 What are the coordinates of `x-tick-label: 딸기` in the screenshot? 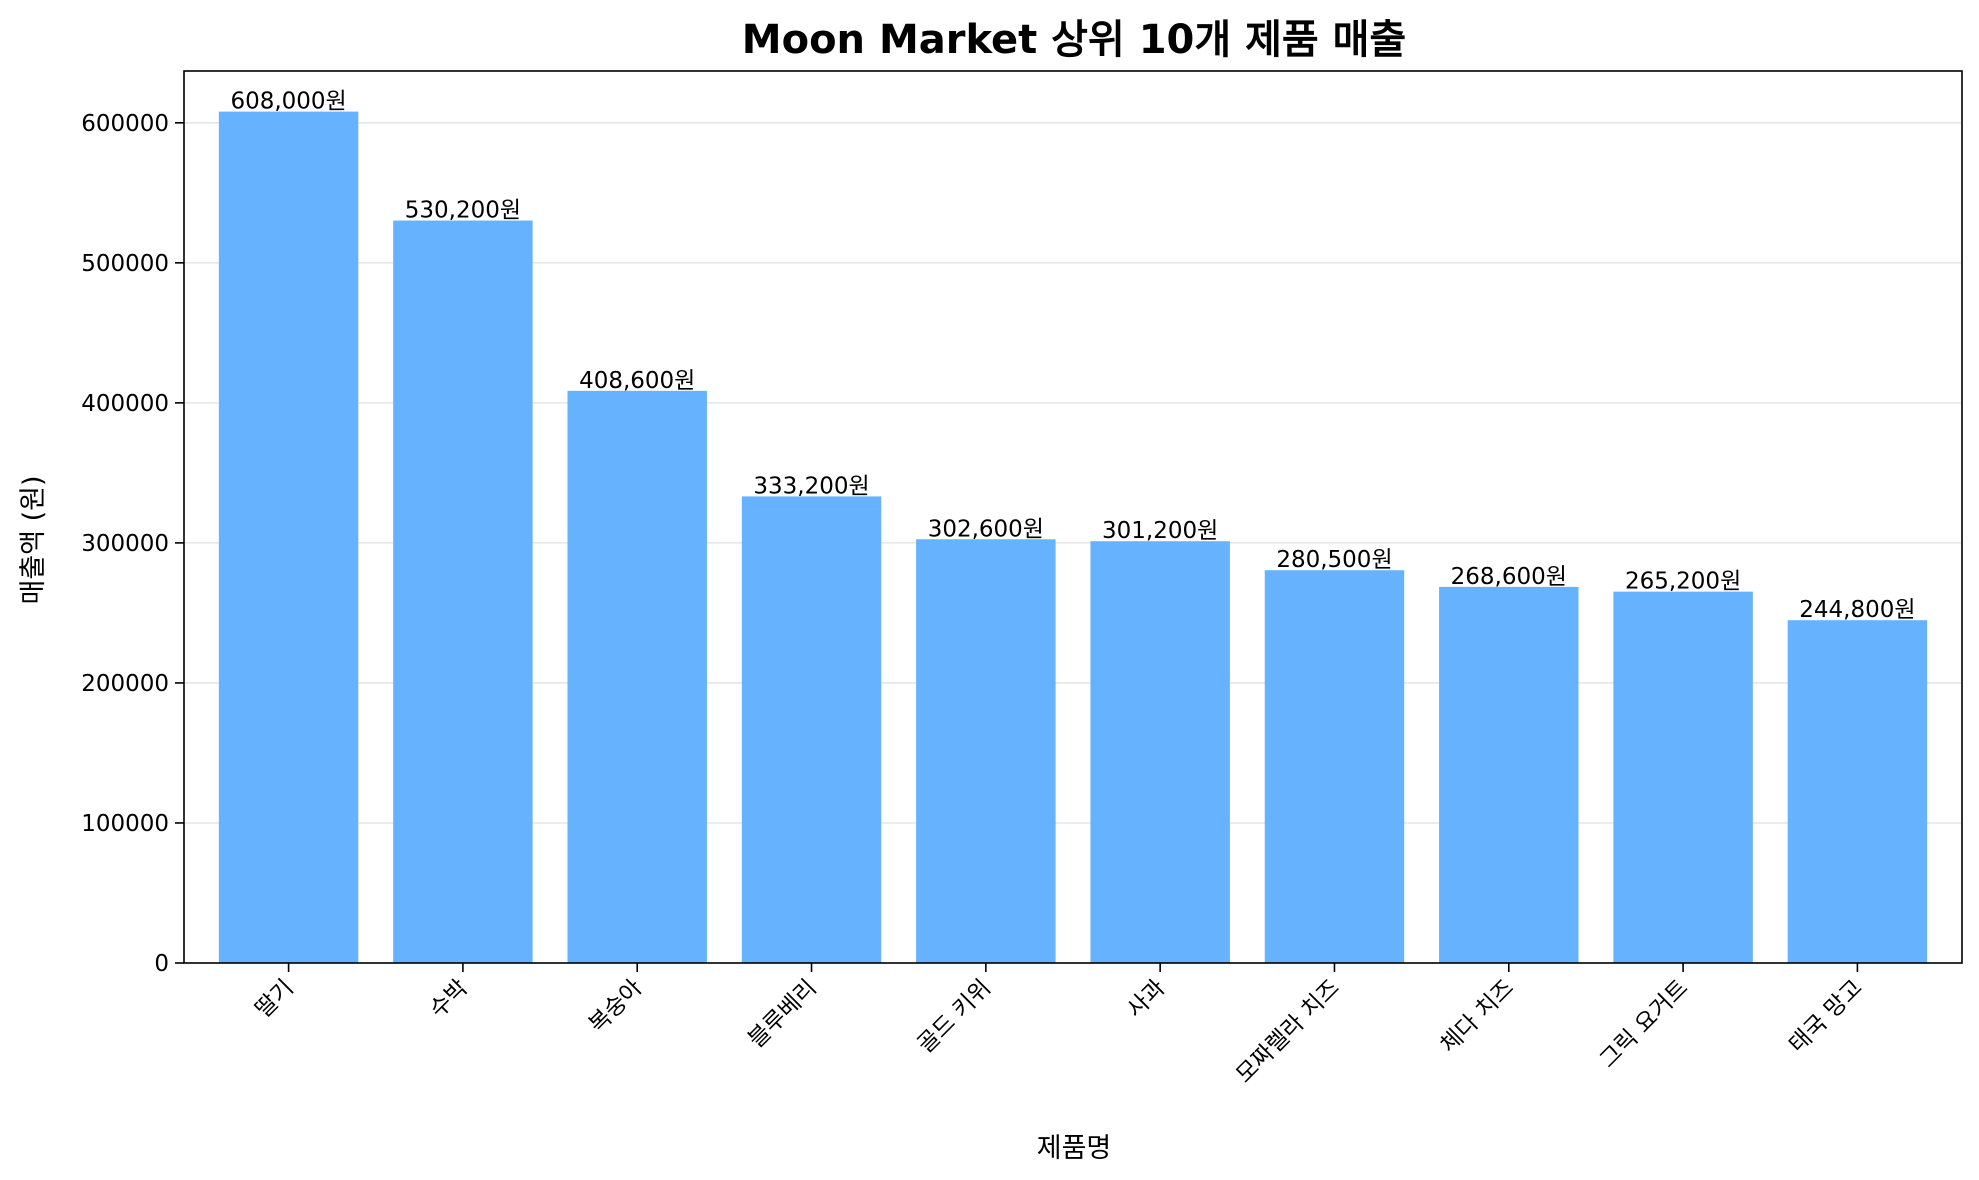 It's located at (275, 999).